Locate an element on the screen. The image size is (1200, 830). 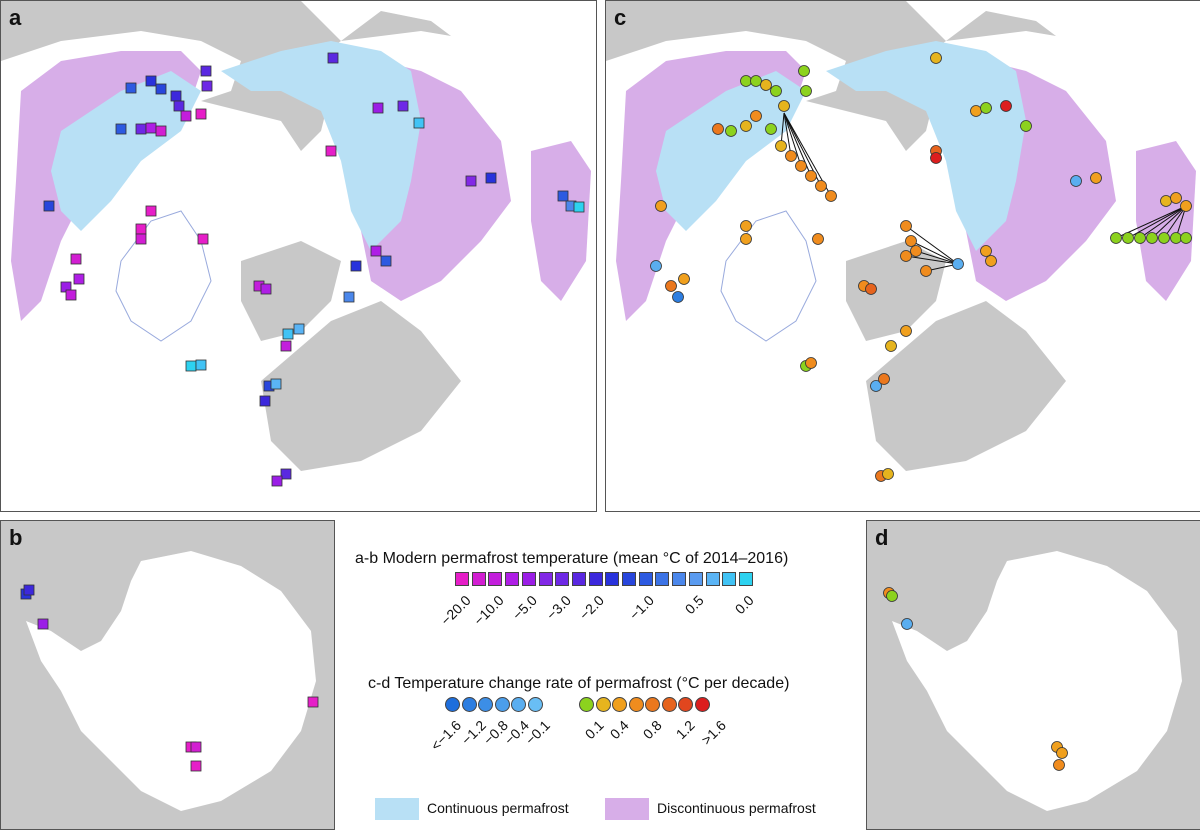
temperature-tick-label: −5.0 is located at coordinates (525, 607).